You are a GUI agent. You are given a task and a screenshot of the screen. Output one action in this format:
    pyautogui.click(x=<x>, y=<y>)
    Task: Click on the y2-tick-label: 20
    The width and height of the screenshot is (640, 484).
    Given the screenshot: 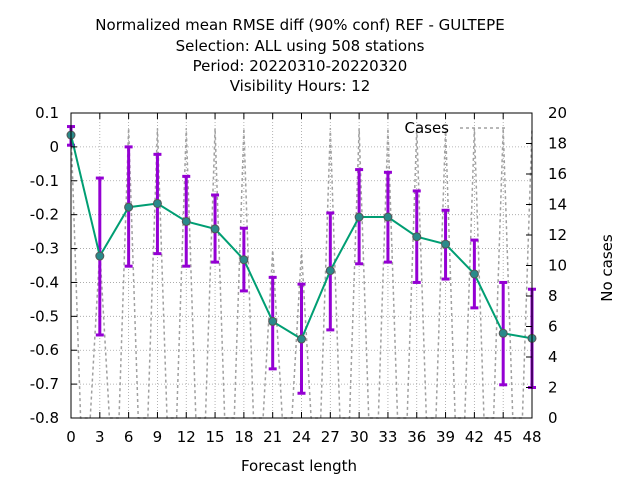 What is the action you would take?
    pyautogui.click(x=557, y=113)
    